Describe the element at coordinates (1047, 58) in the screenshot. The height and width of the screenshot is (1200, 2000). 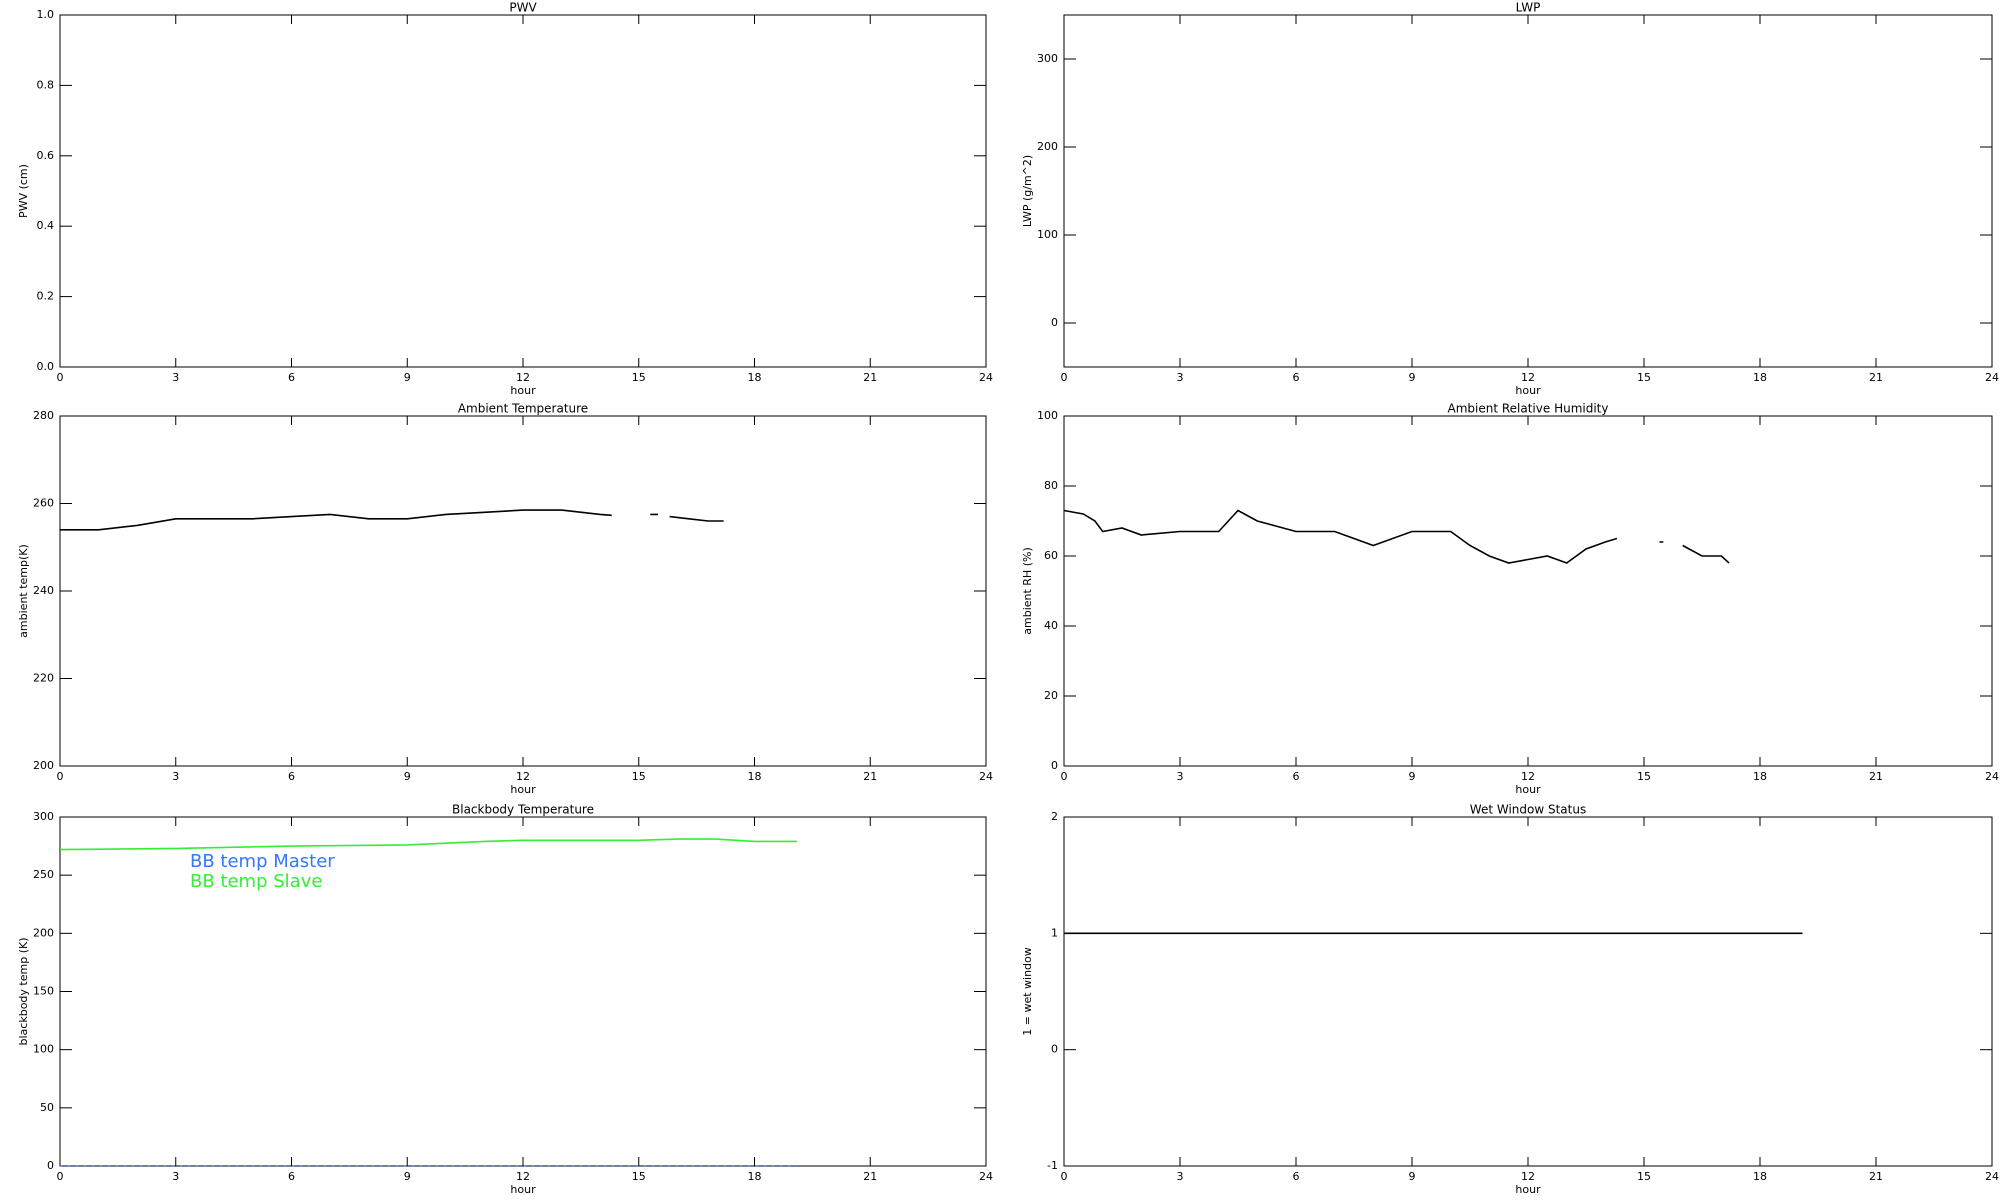
I see `y-tick-label: 300` at that location.